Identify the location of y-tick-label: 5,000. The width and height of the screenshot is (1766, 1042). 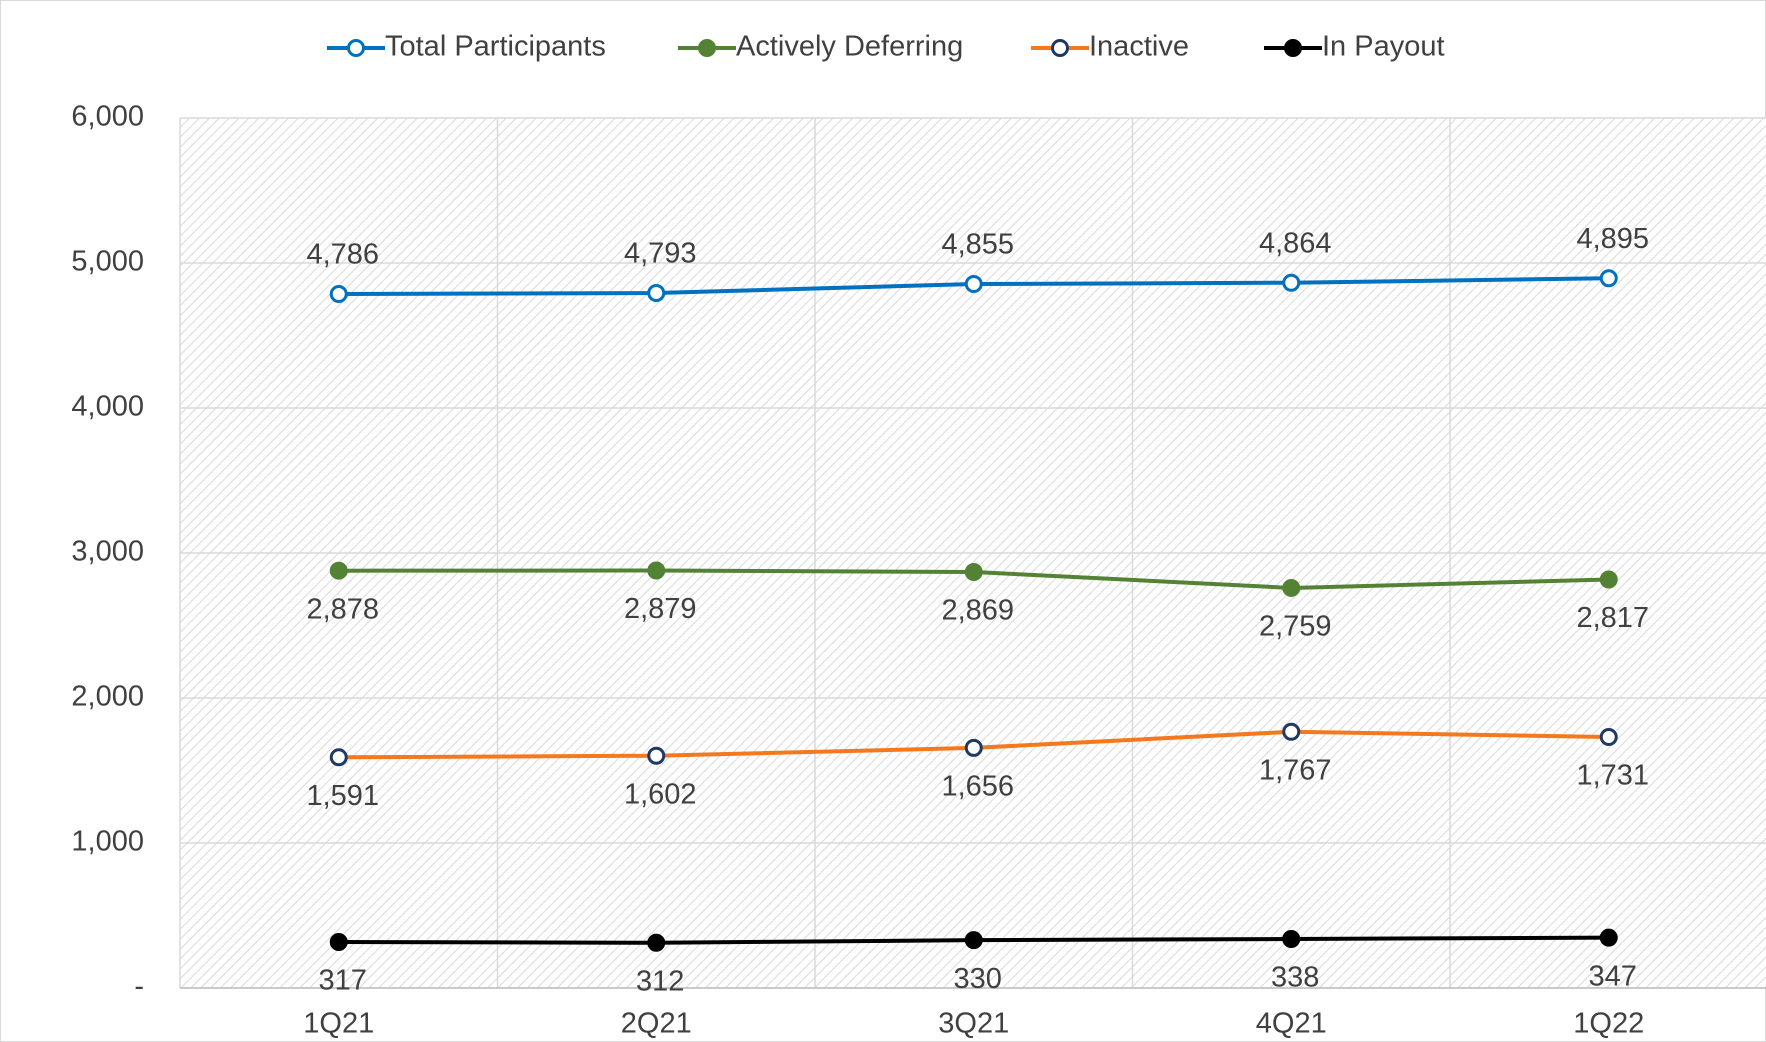
(107, 262).